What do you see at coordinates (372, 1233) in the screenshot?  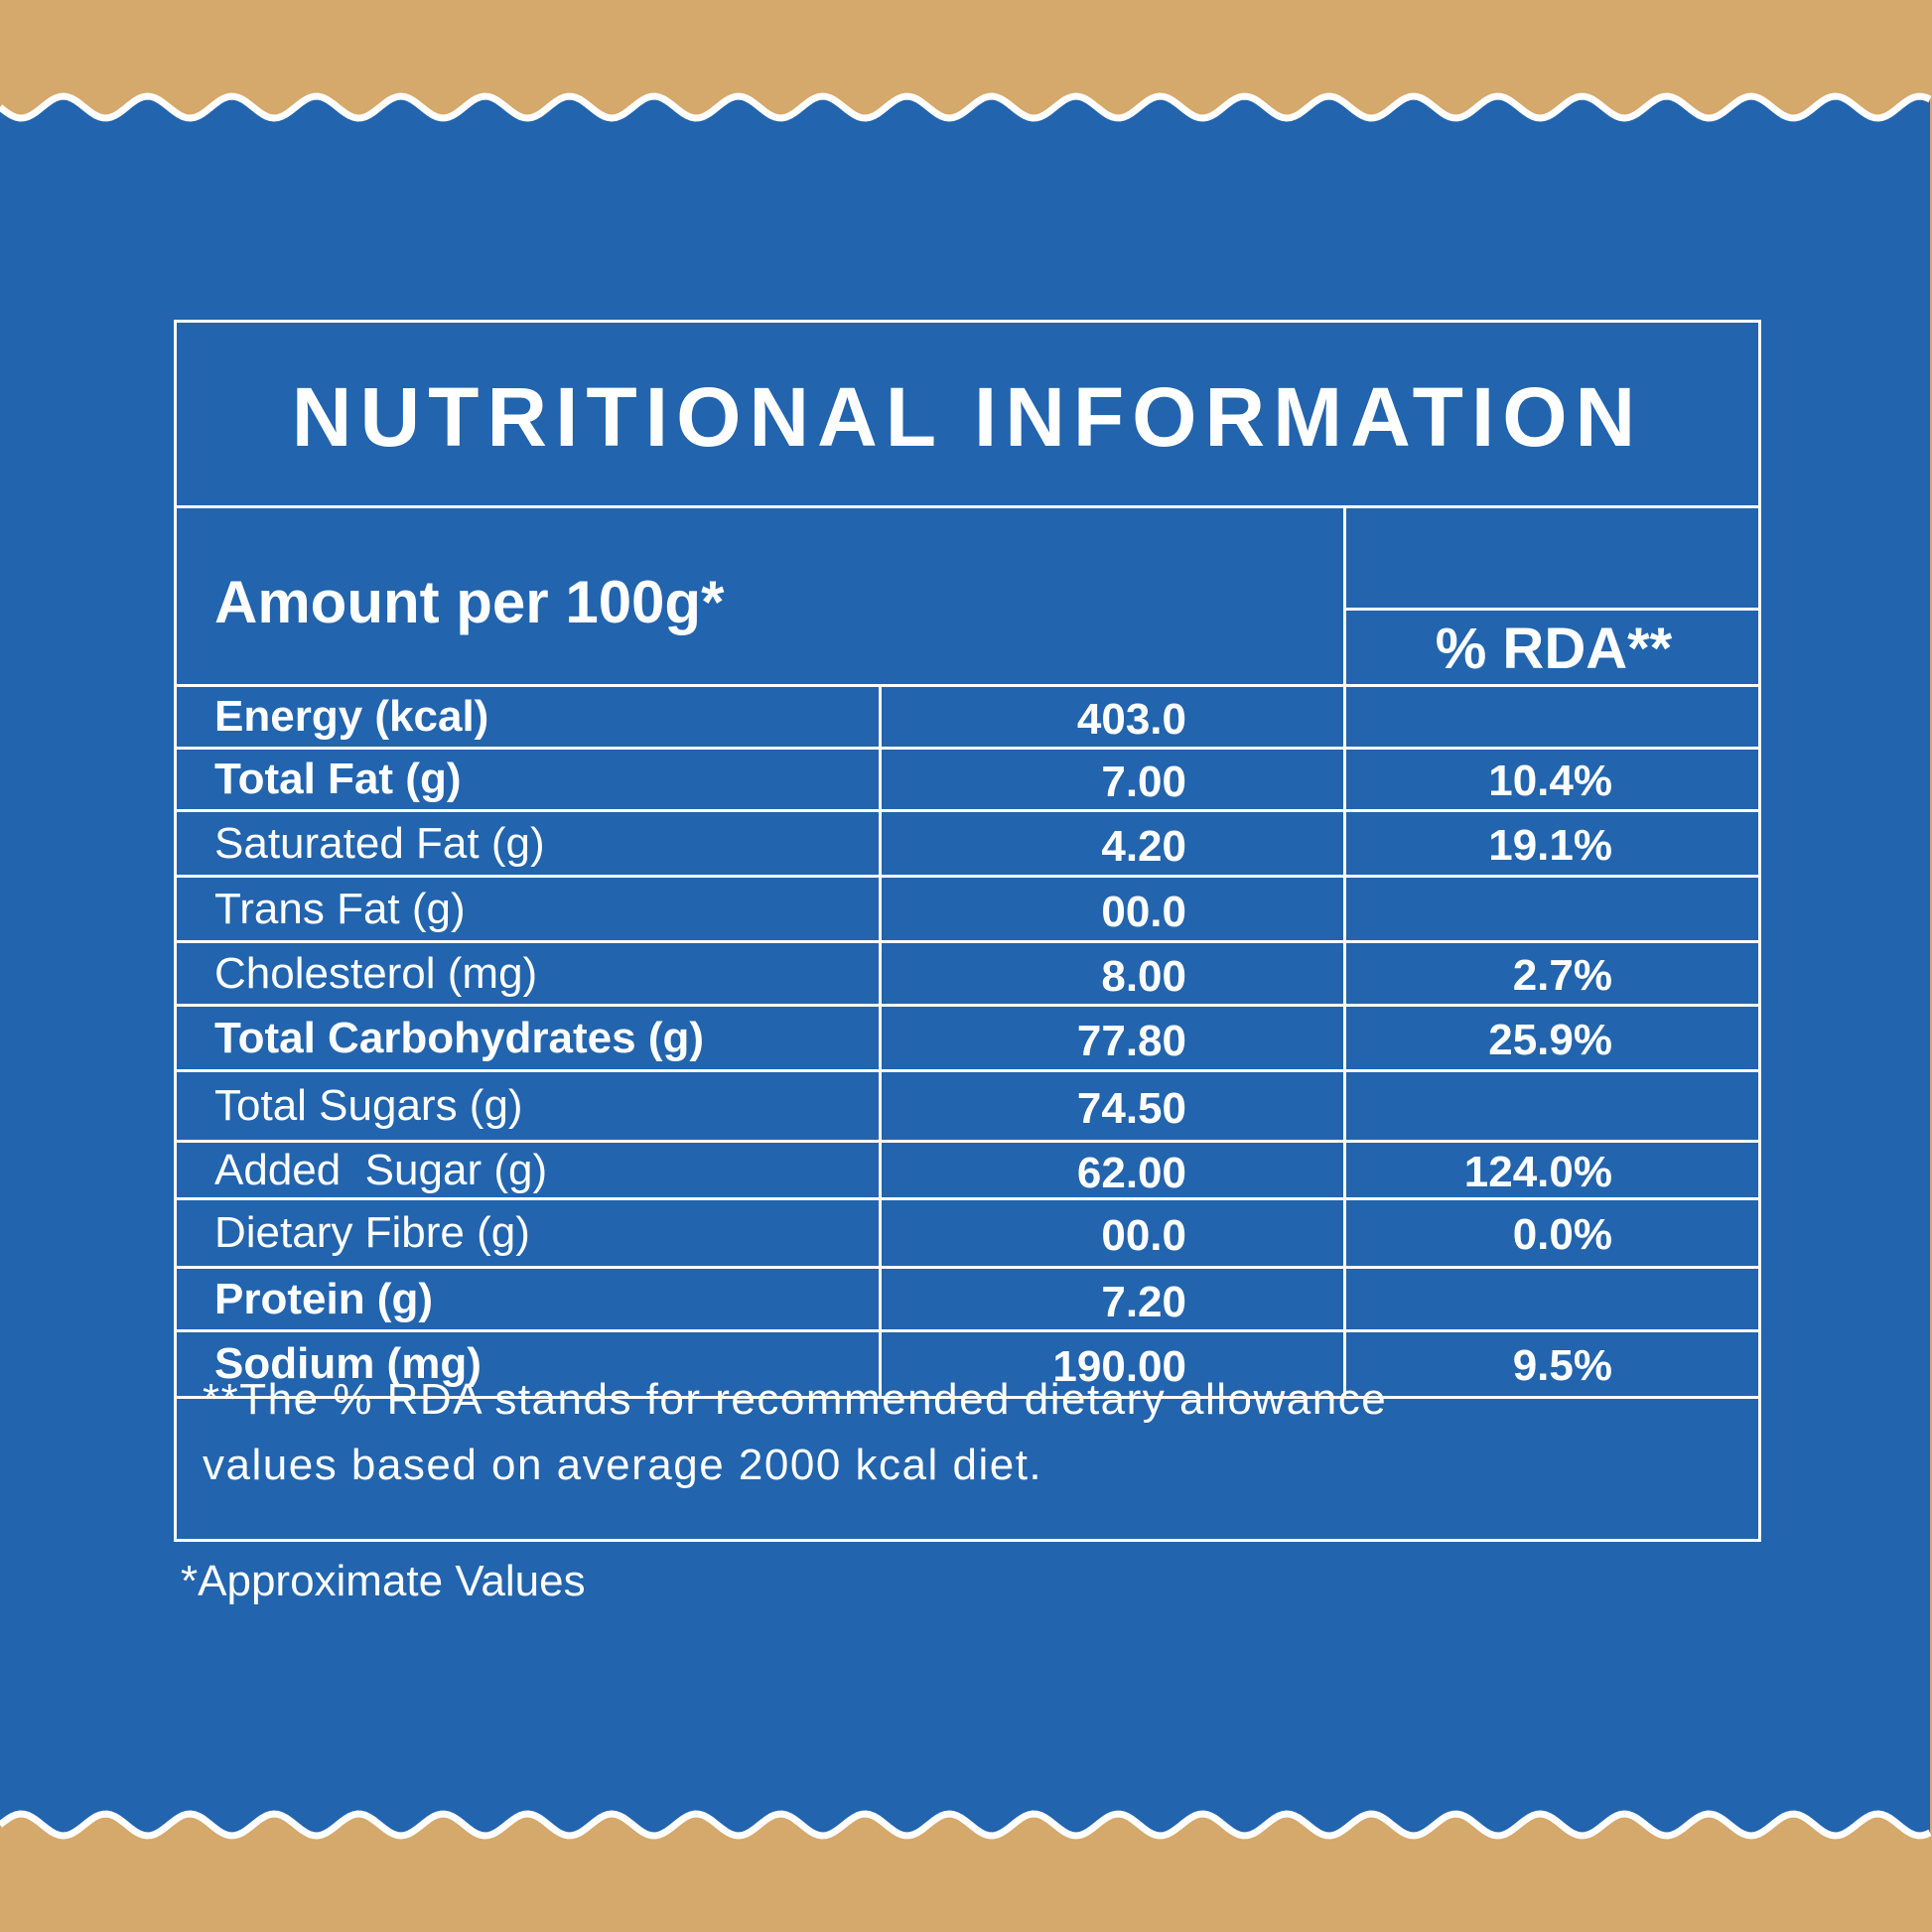 I see `nutrient-label: Dietary Fibre (g)` at bounding box center [372, 1233].